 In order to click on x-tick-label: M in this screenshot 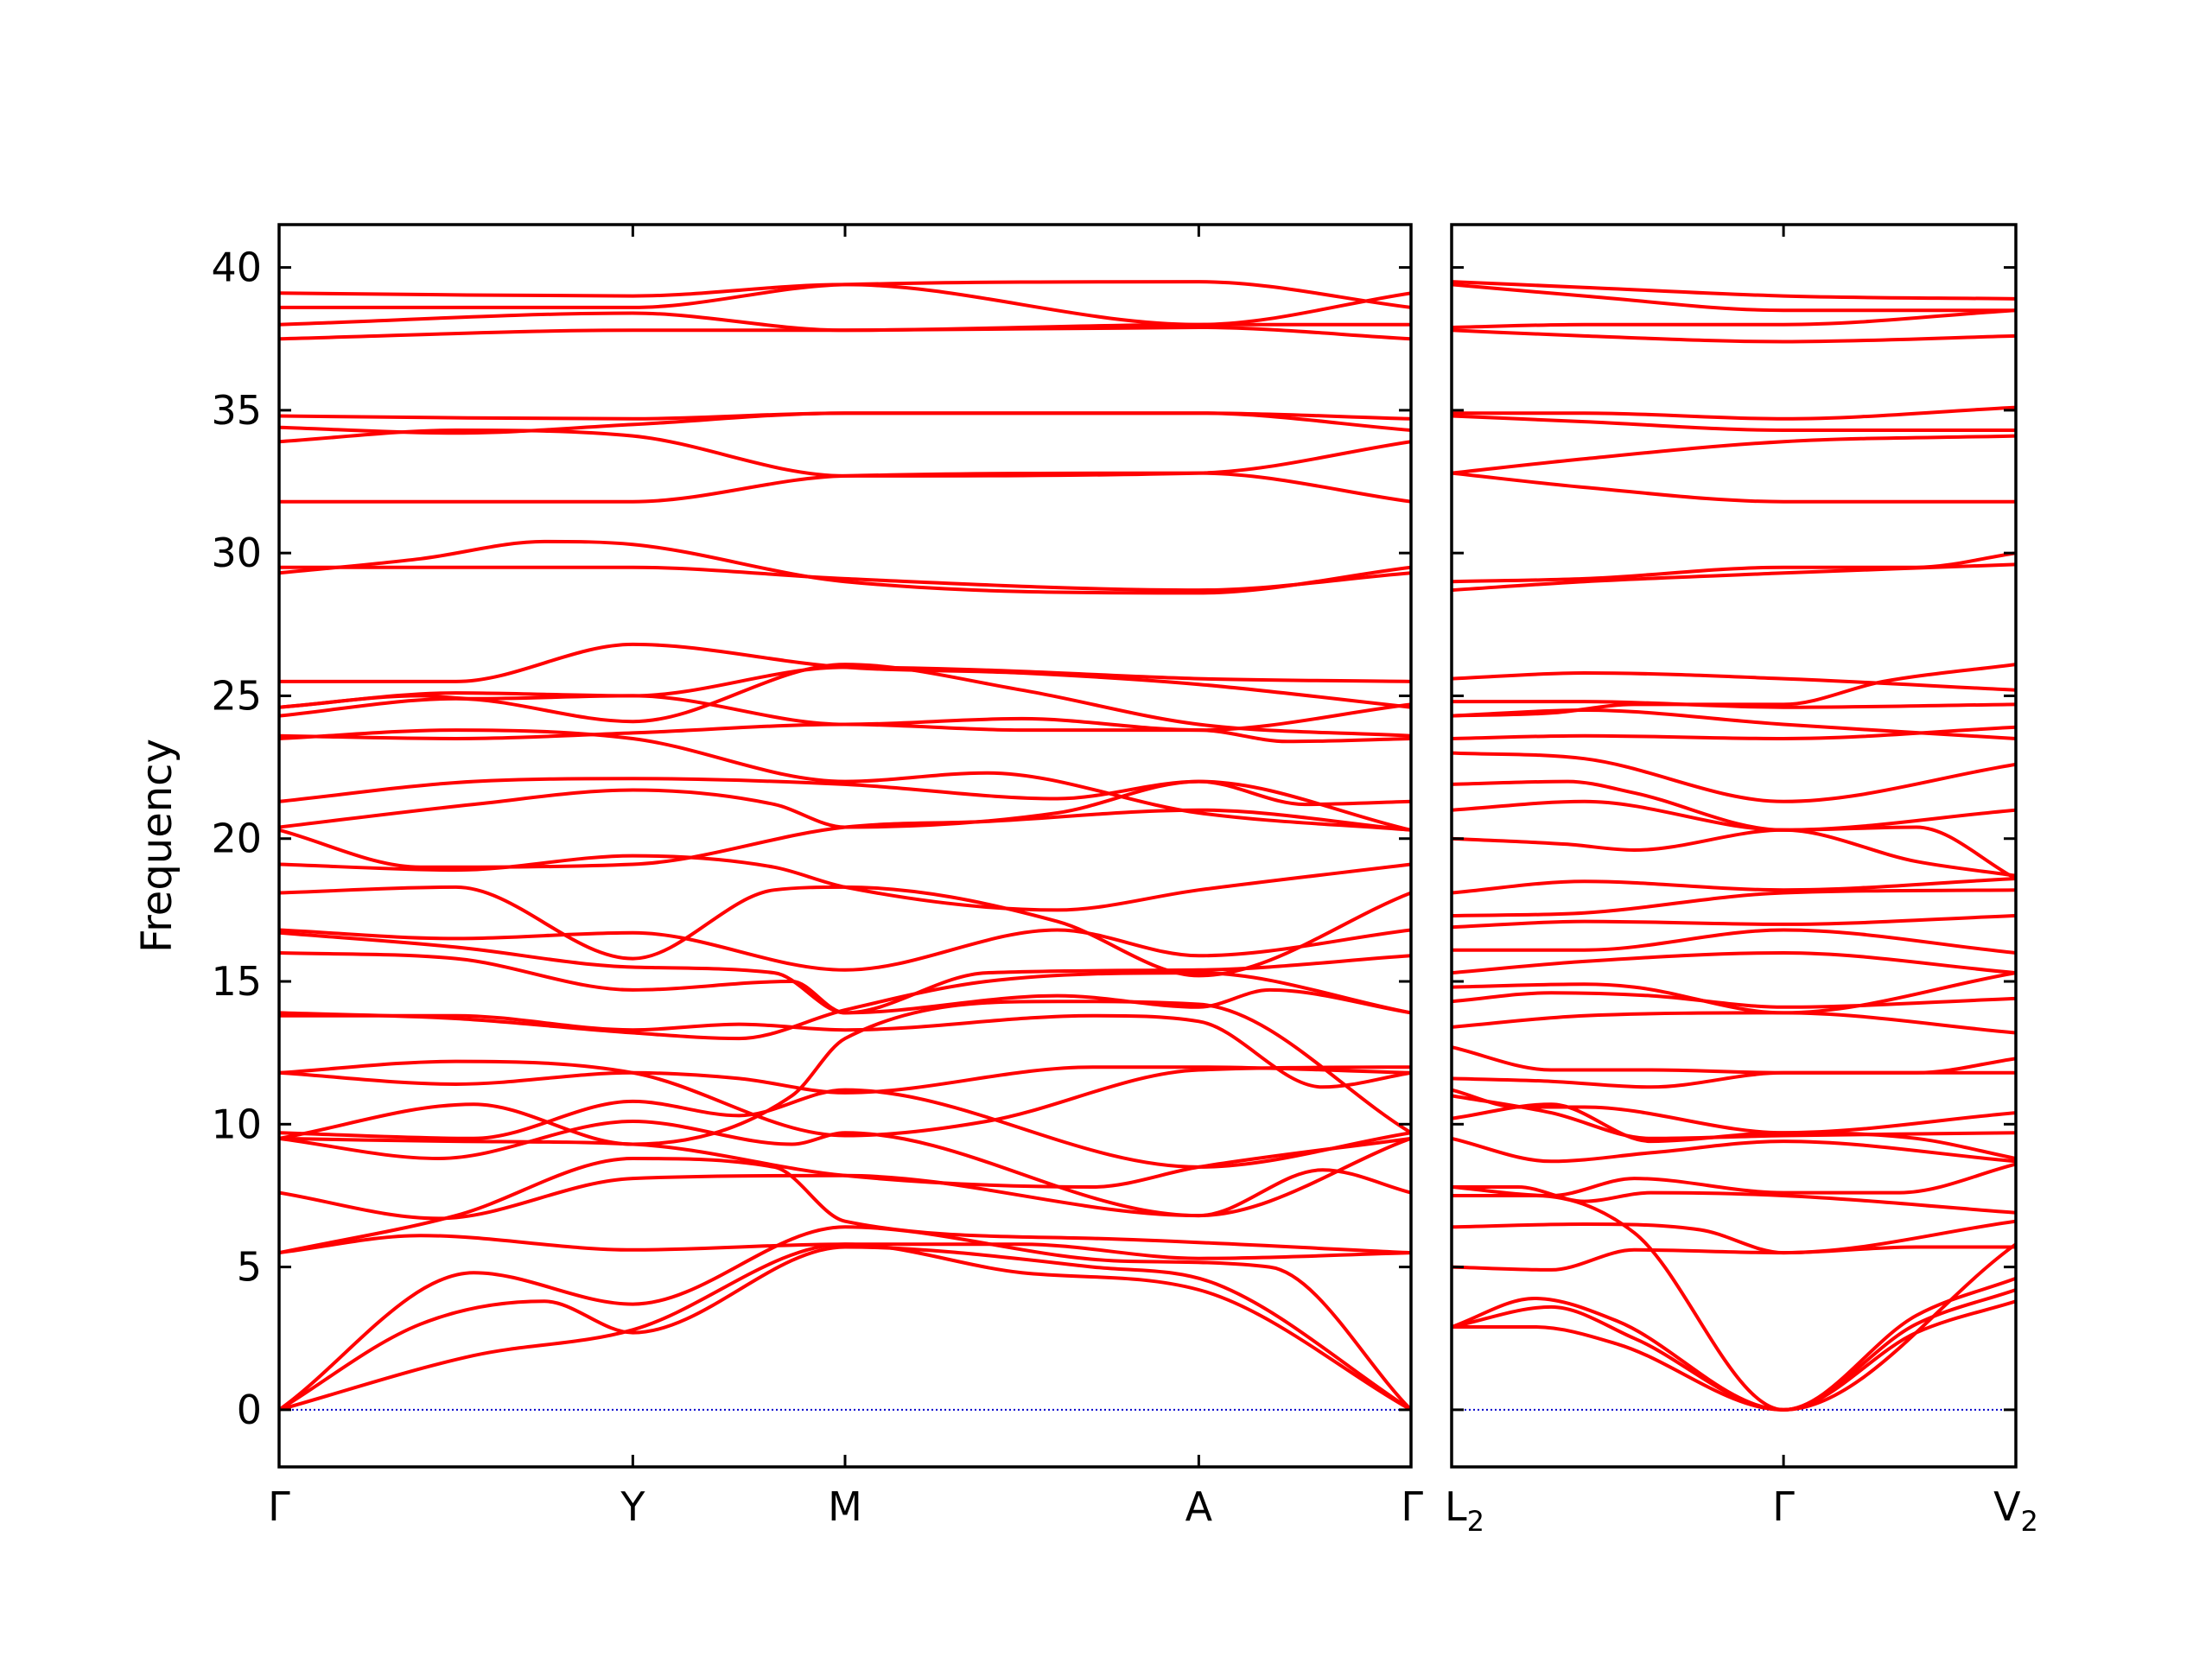, I will do `click(845, 1507)`.